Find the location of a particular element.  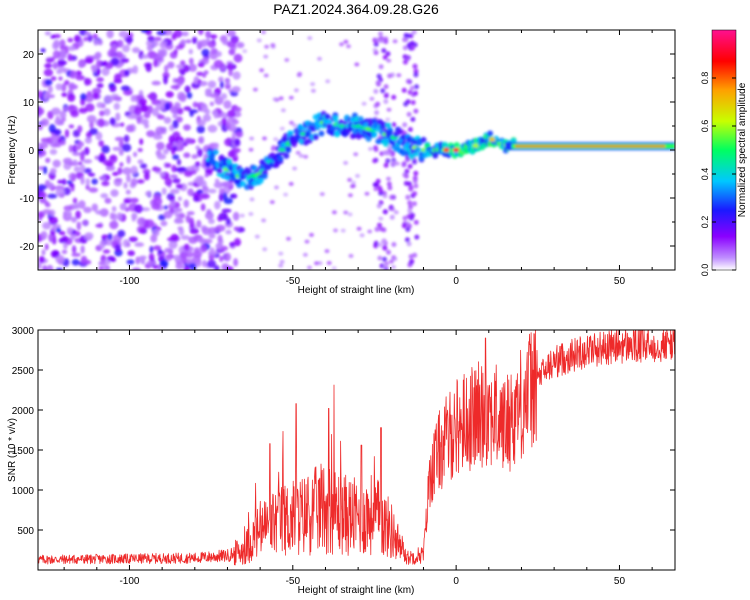

spectrogram-xtick-label: 50 is located at coordinates (620, 281).